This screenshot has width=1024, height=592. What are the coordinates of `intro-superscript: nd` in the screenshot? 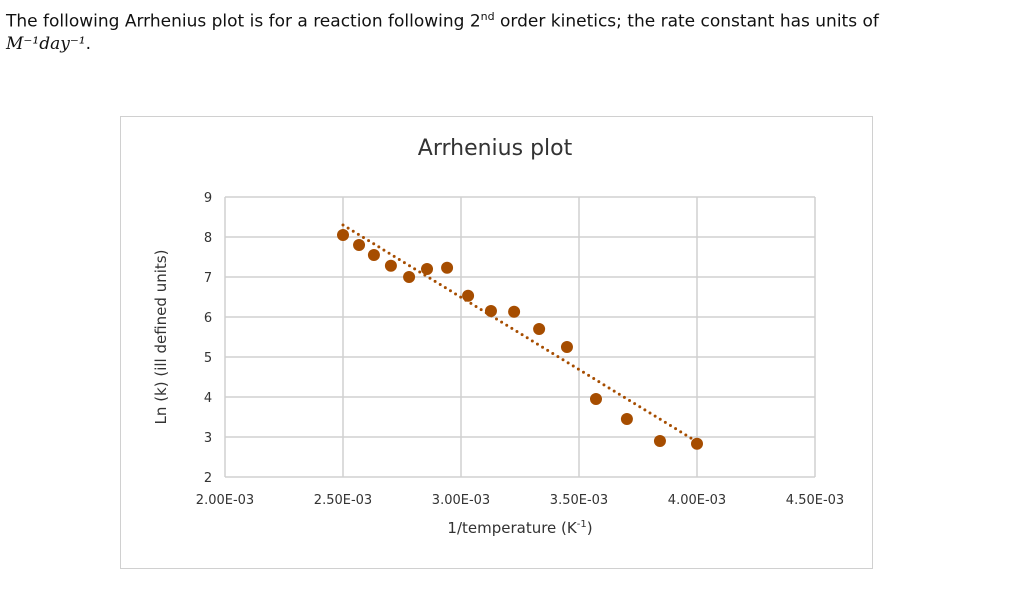 It's located at (487, 16).